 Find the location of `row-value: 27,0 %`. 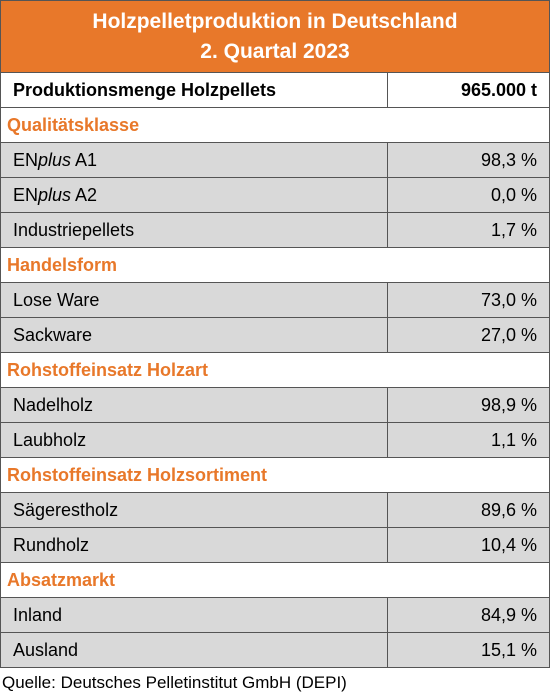

row-value: 27,0 % is located at coordinates (508, 334).